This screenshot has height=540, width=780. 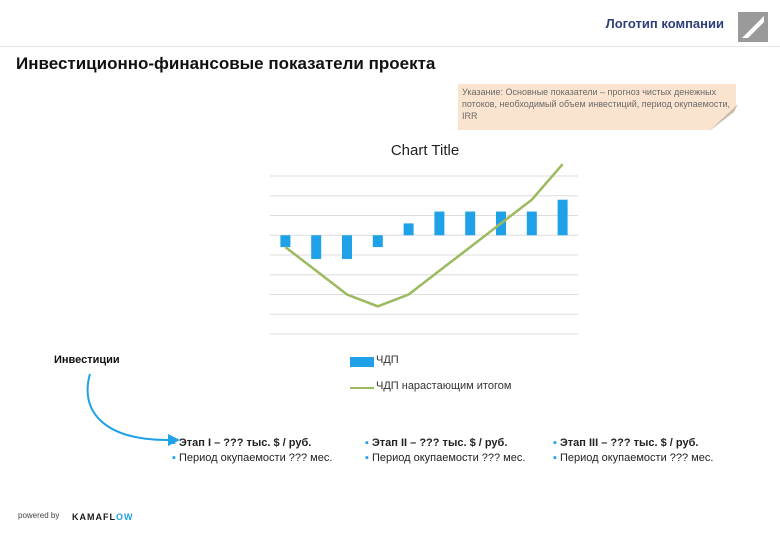 What do you see at coordinates (629, 443) in the screenshot?
I see `stage-title: Этап III – ??? тыс. $ / руб.` at bounding box center [629, 443].